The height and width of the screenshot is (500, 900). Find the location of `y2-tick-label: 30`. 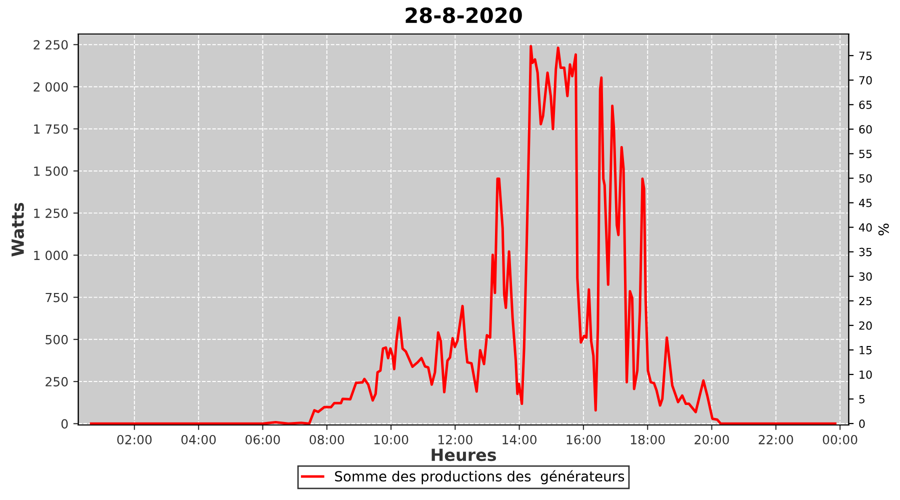

y2-tick-label: 30 is located at coordinates (865, 276).